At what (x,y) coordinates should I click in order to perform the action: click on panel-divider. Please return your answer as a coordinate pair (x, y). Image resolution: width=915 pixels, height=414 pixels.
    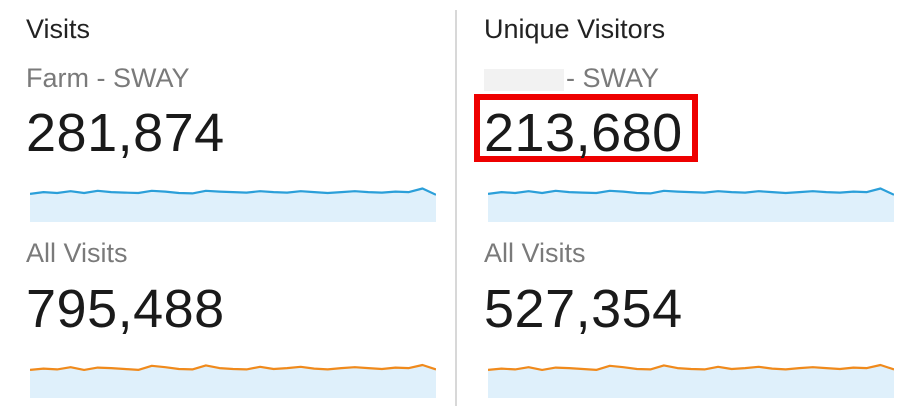
    Looking at the image, I should click on (456, 208).